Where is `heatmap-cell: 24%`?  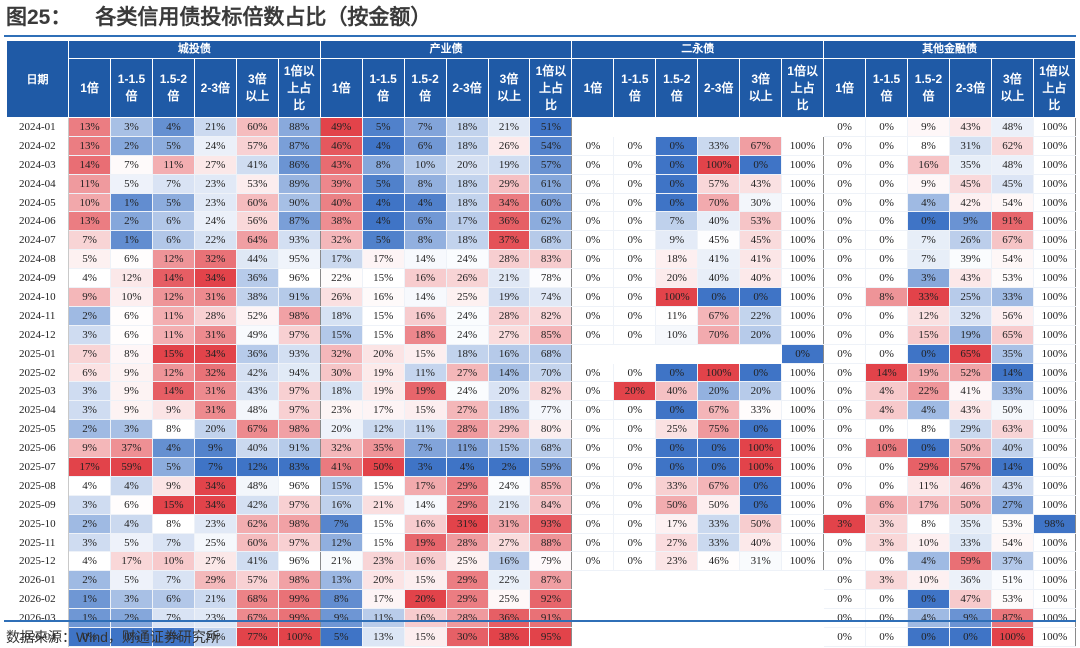 heatmap-cell: 24% is located at coordinates (467, 259).